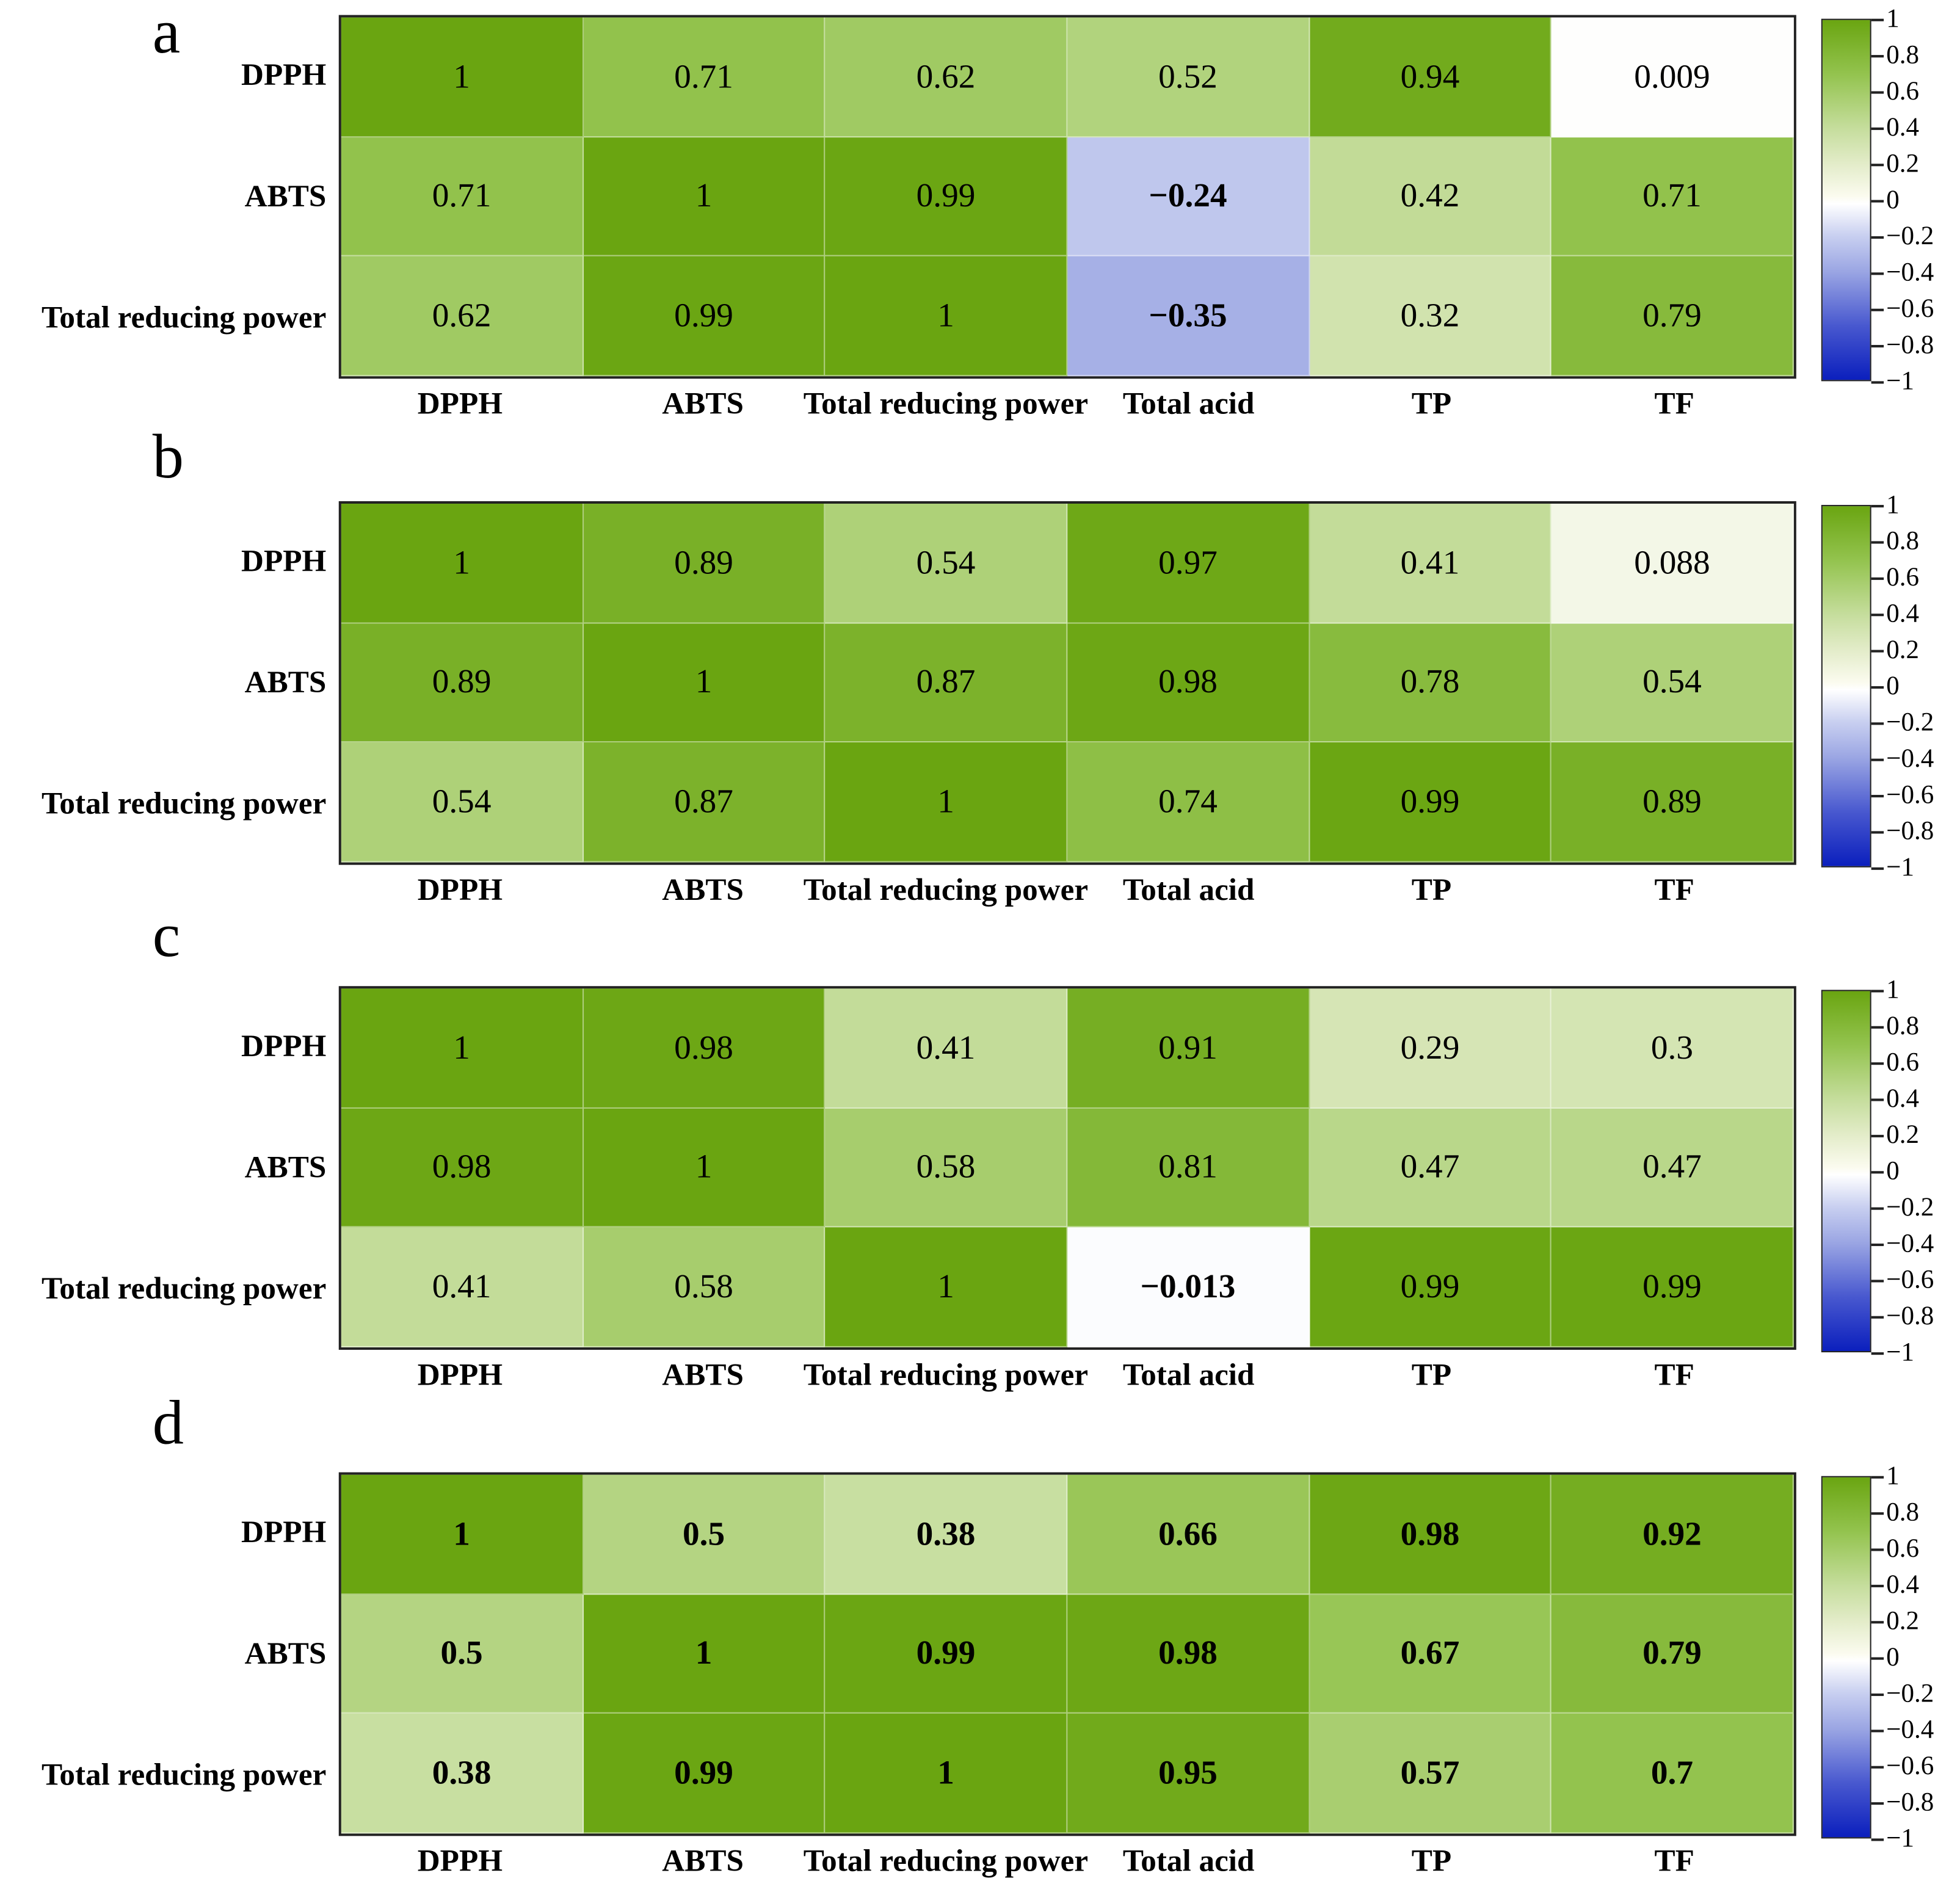  I want to click on heatmap-cell: 0.67, so click(1430, 1654).